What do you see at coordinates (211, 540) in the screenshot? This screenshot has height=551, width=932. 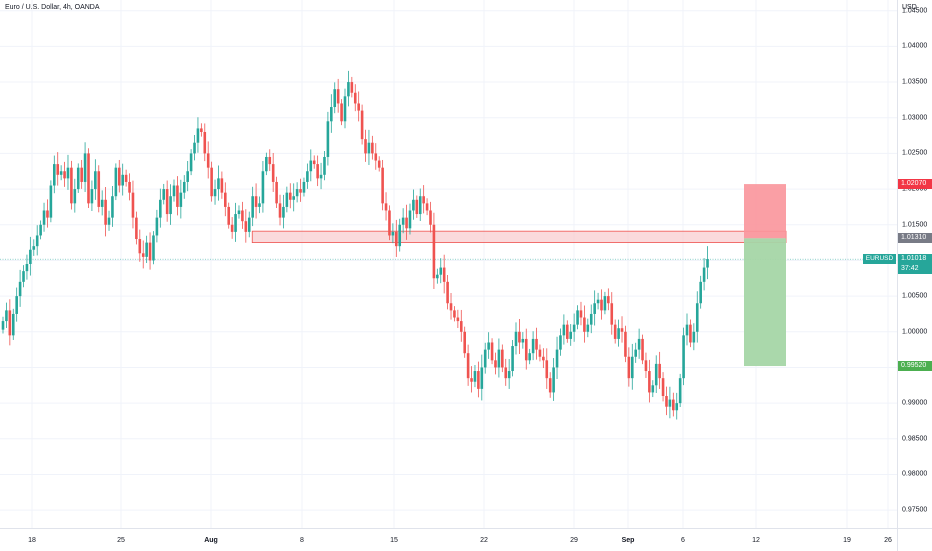 I see `time-tick-label: Aug` at bounding box center [211, 540].